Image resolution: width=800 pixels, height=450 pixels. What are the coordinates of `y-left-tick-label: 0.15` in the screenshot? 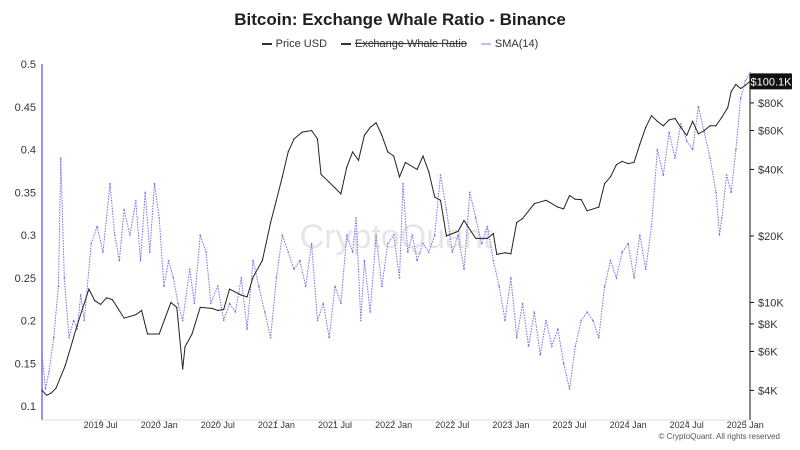 It's located at (25, 364).